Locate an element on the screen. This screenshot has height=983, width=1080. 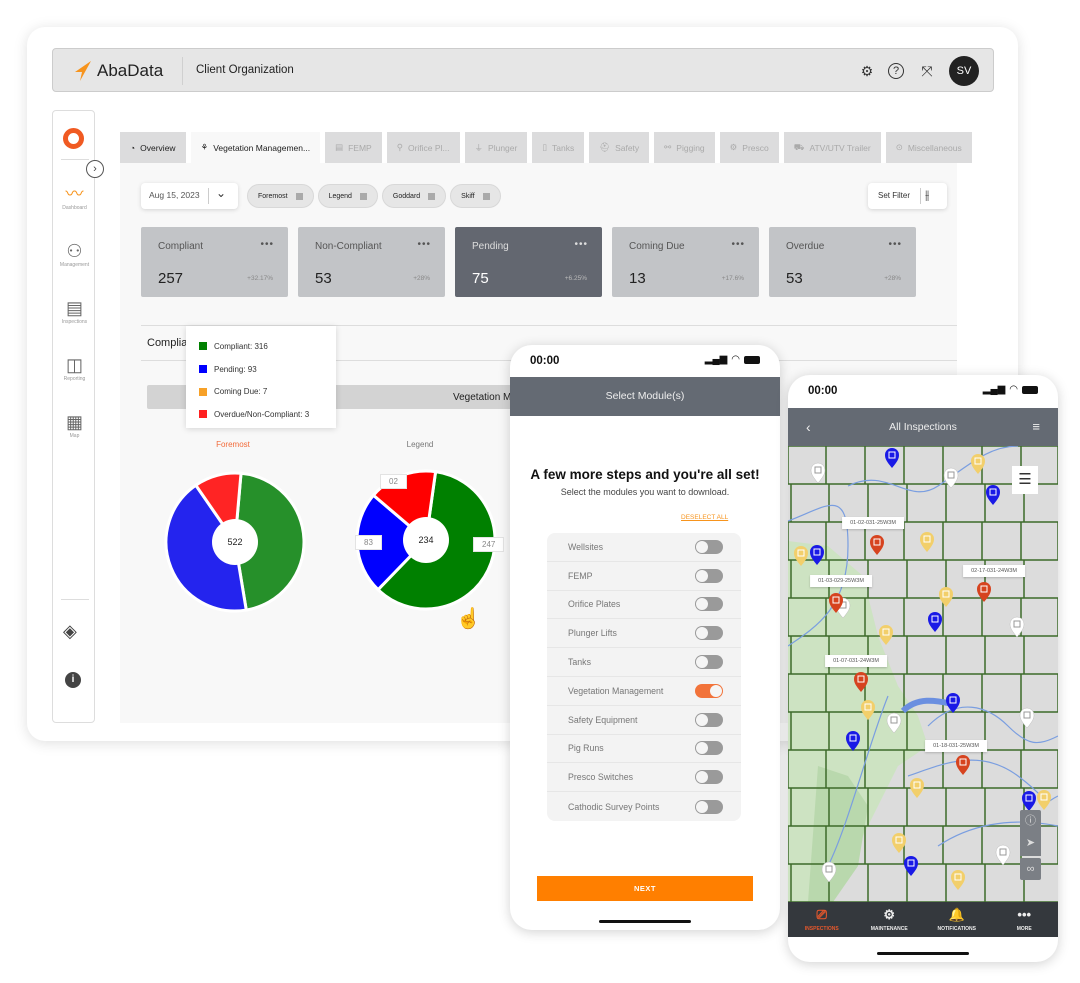
tab-atv-utv-trailer: ⛟ ATV/UTV Trailer is located at coordinates (832, 147).